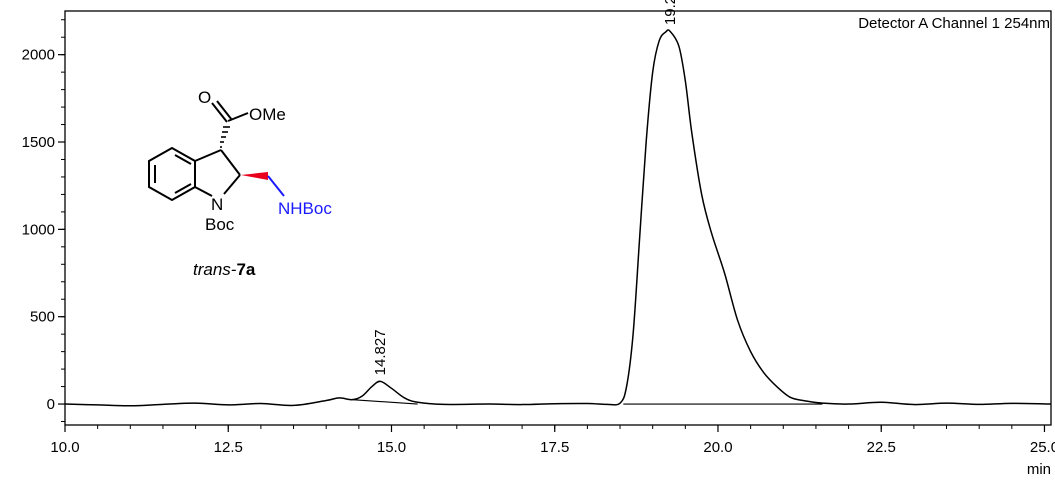 The image size is (1055, 481). Describe the element at coordinates (670, 12) in the screenshot. I see `peak-retention-label: 19.264` at that location.